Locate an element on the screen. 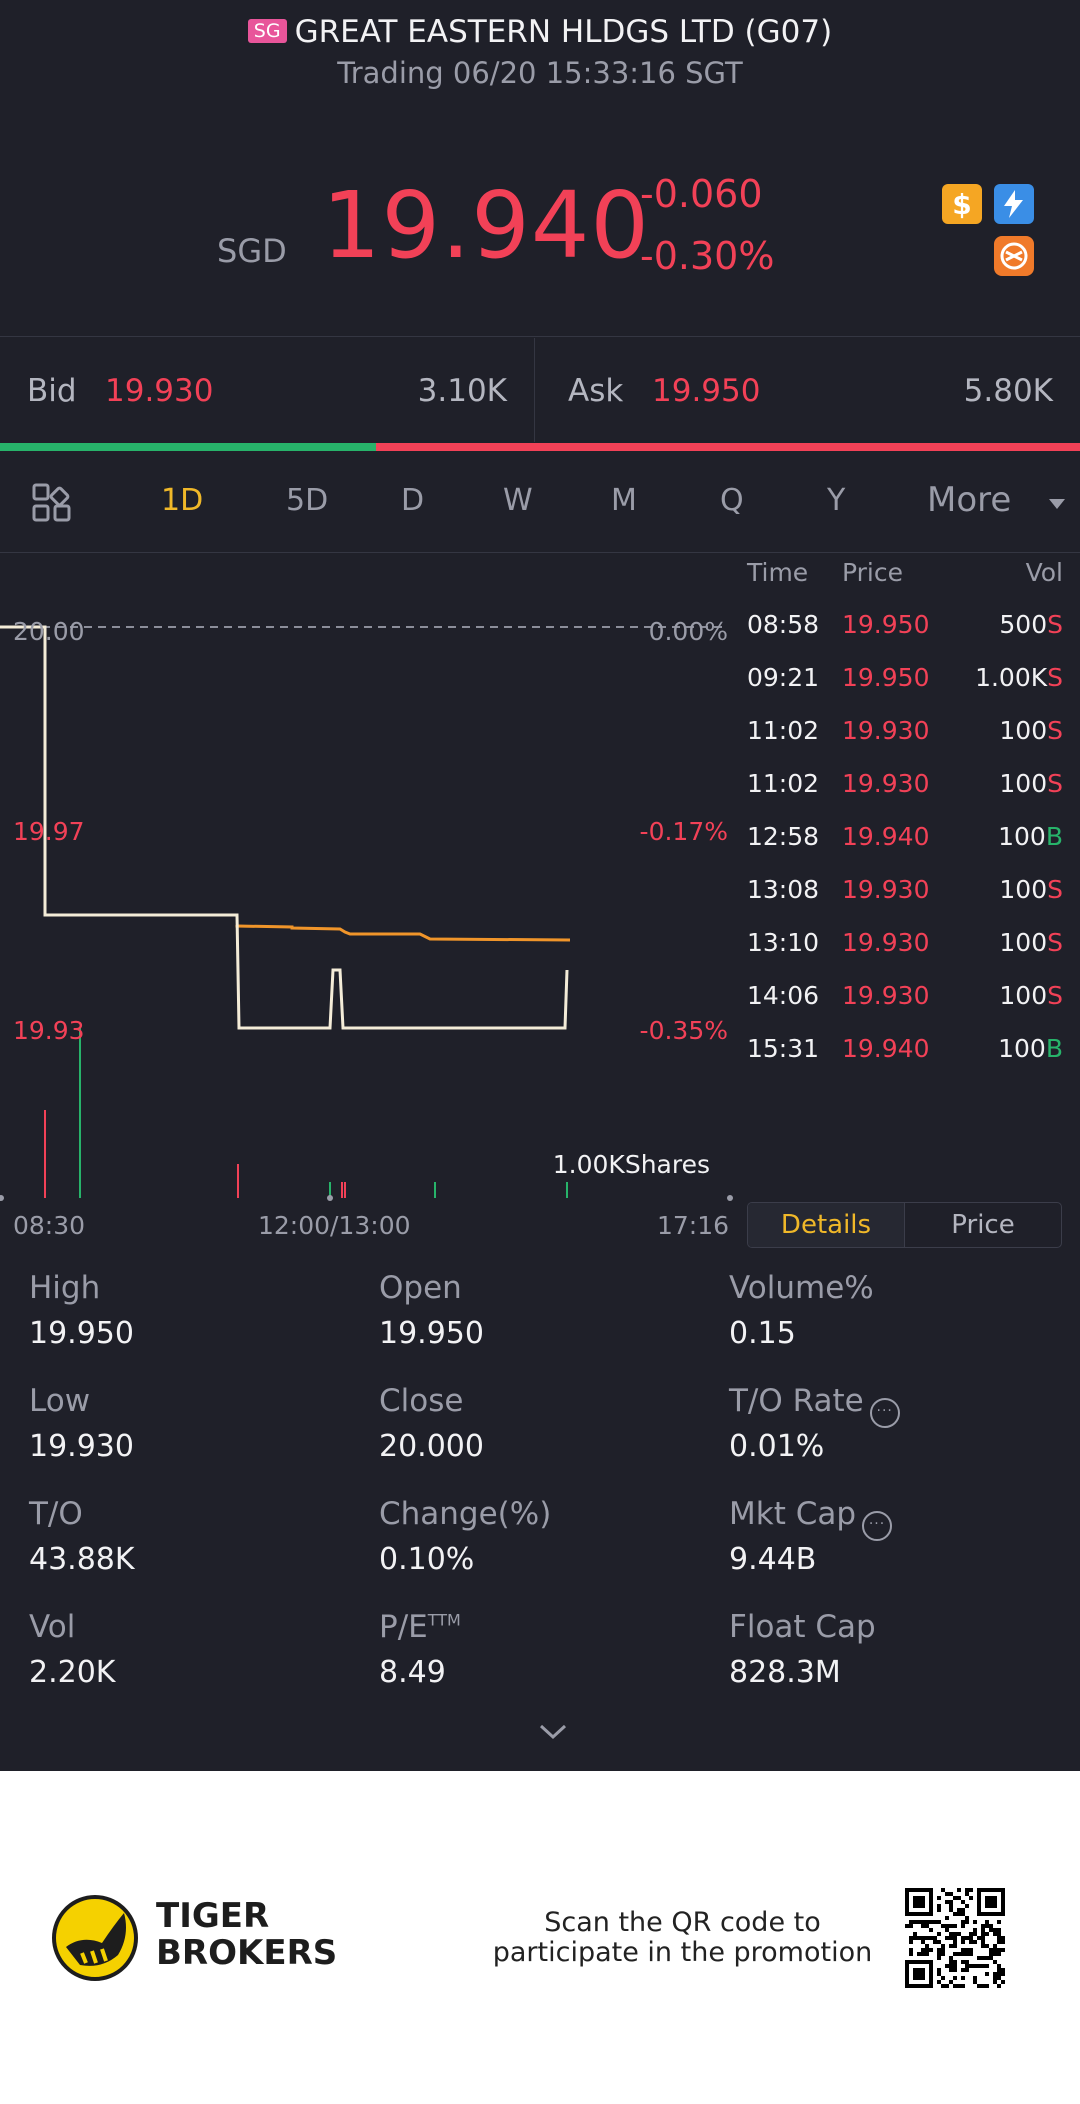  tick-time: 14:06 is located at coordinates (783, 995).